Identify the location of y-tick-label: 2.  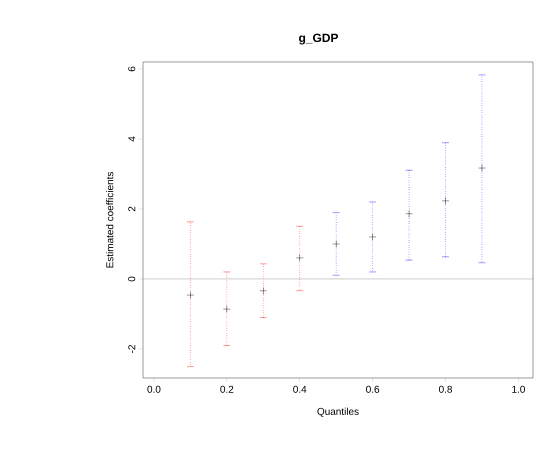
(132, 209).